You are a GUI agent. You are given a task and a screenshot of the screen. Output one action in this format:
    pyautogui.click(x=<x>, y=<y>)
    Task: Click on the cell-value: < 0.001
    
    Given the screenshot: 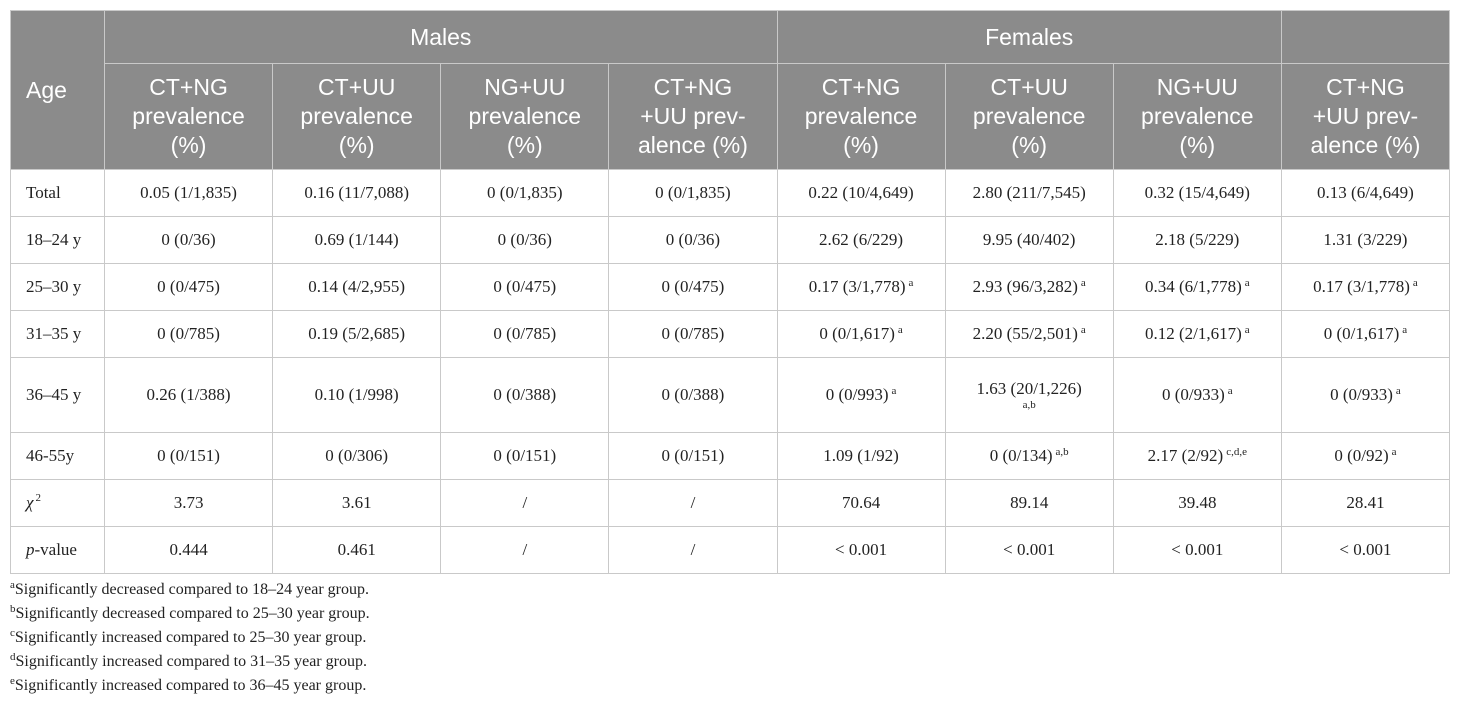 What is the action you would take?
    pyautogui.click(x=1029, y=549)
    